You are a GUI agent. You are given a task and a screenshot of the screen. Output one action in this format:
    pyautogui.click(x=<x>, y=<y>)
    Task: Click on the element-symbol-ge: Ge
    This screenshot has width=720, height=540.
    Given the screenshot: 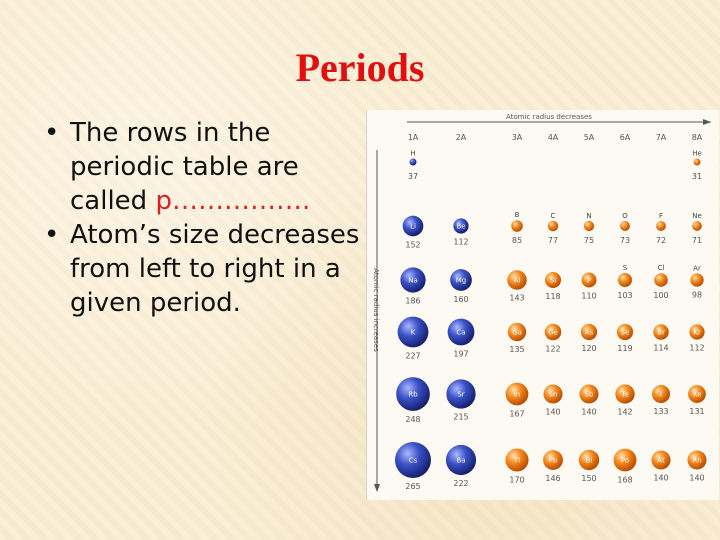 What is the action you would take?
    pyautogui.click(x=553, y=333)
    